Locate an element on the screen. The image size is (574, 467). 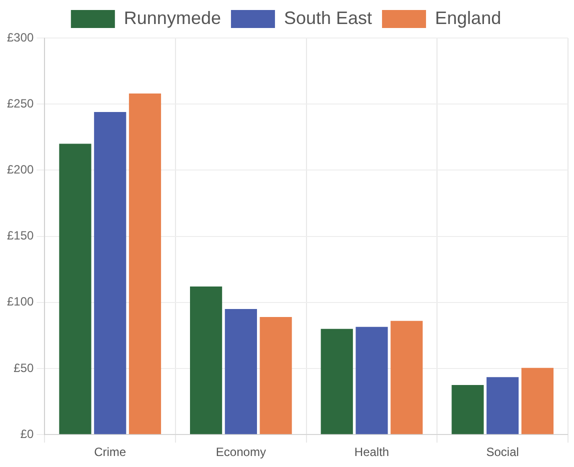
x-tick-label: Economy is located at coordinates (241, 452).